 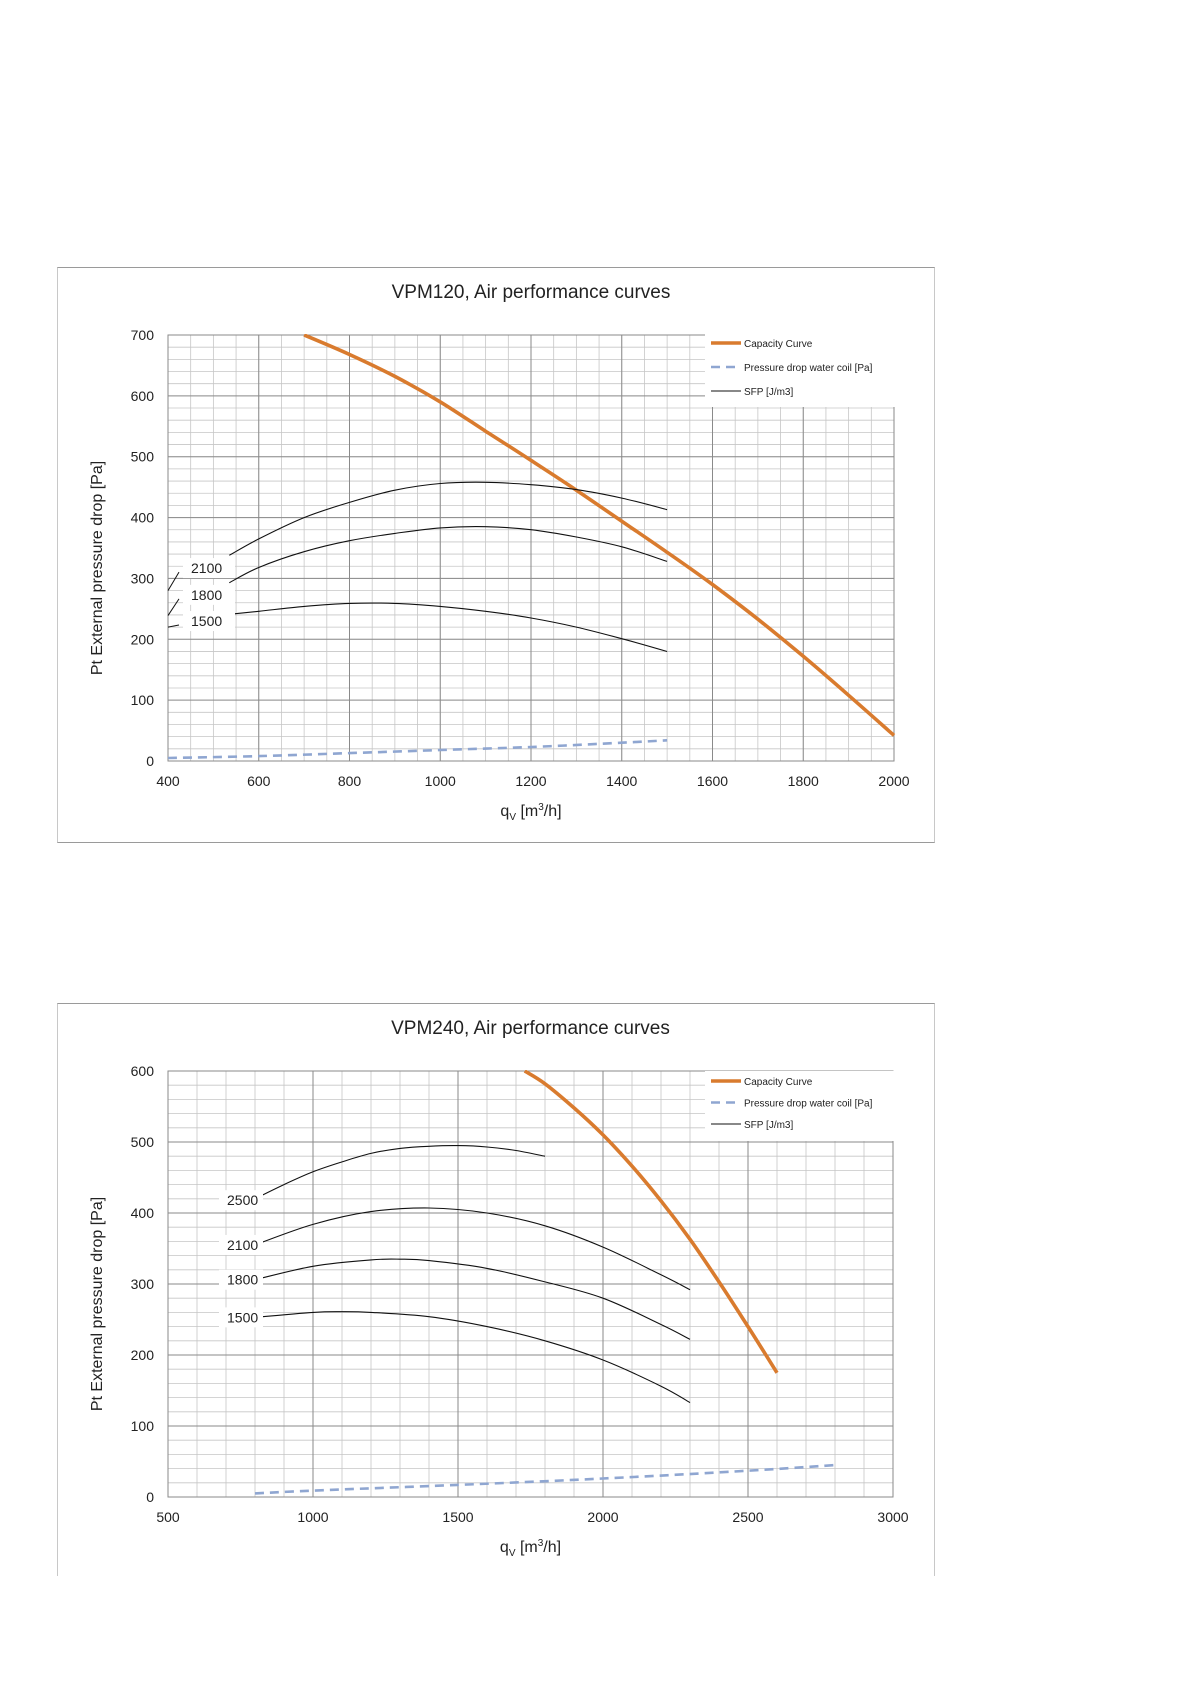 What do you see at coordinates (143, 335) in the screenshot?
I see `y-tick-label: 700` at bounding box center [143, 335].